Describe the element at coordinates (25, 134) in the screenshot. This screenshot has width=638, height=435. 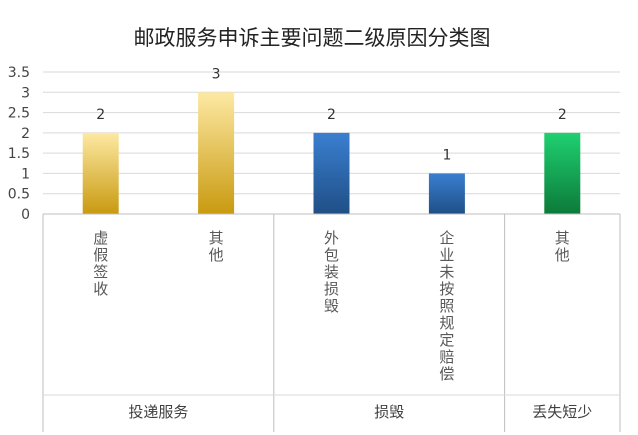
I see `y-tick-label: 2` at that location.